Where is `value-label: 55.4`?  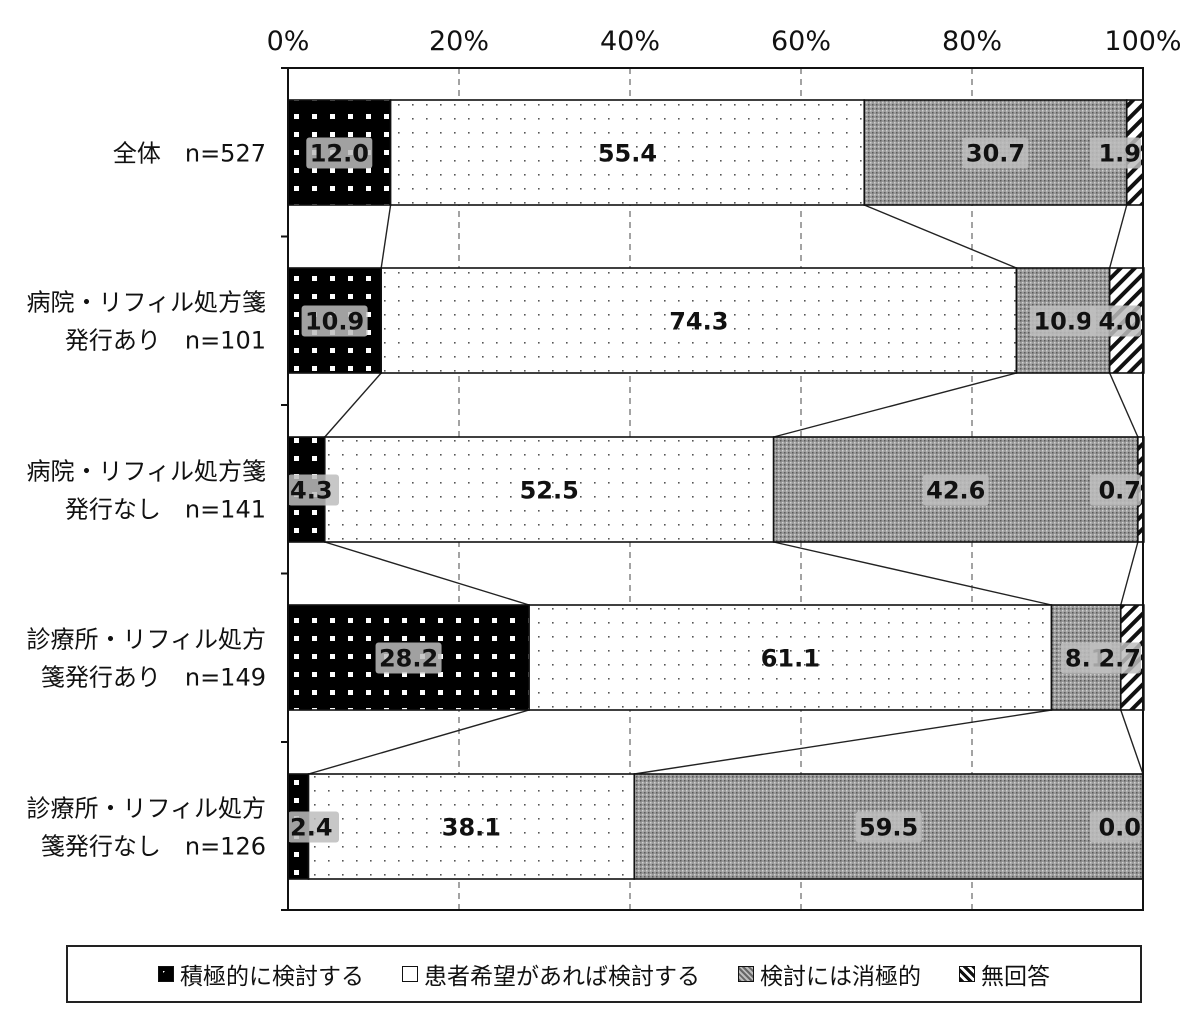 value-label: 55.4 is located at coordinates (627, 154).